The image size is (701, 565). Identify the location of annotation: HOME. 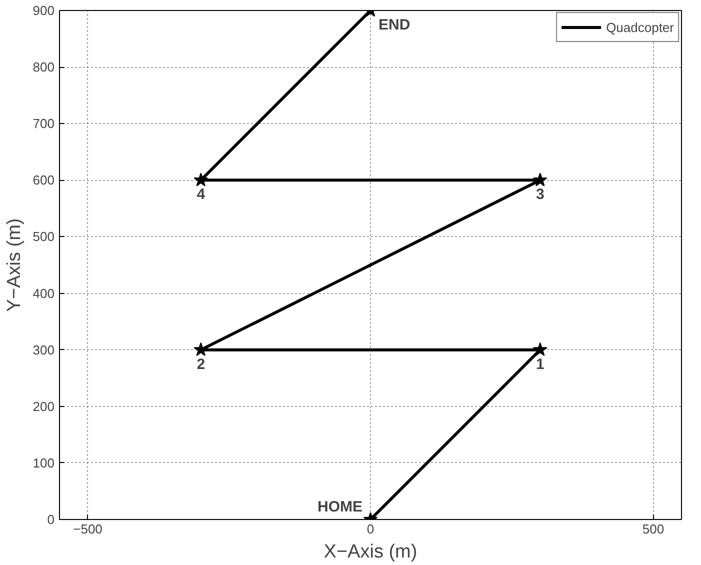
(340, 507).